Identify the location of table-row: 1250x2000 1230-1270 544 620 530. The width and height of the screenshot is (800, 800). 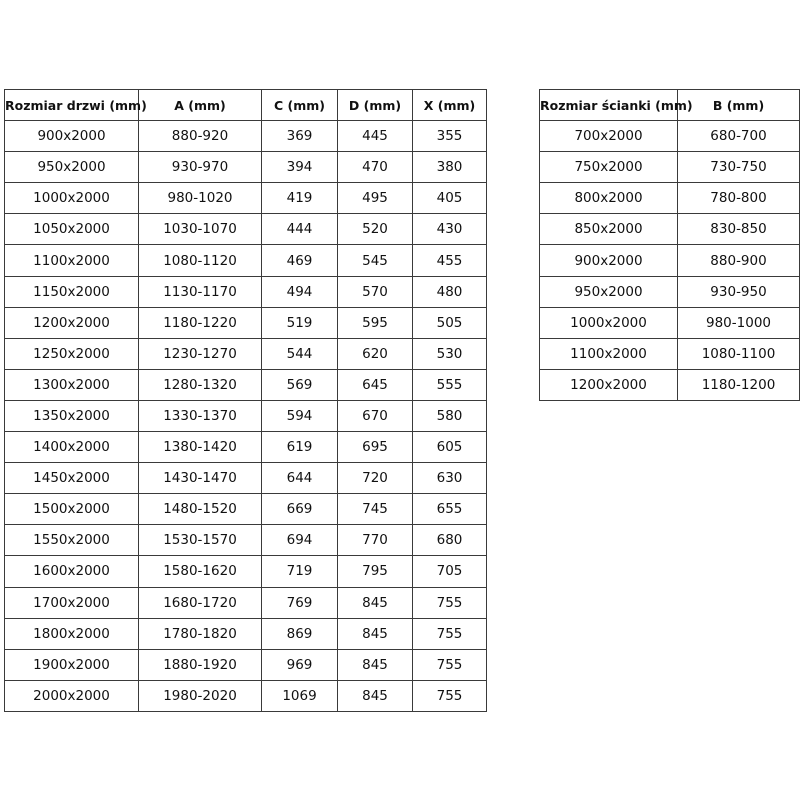
(245, 353).